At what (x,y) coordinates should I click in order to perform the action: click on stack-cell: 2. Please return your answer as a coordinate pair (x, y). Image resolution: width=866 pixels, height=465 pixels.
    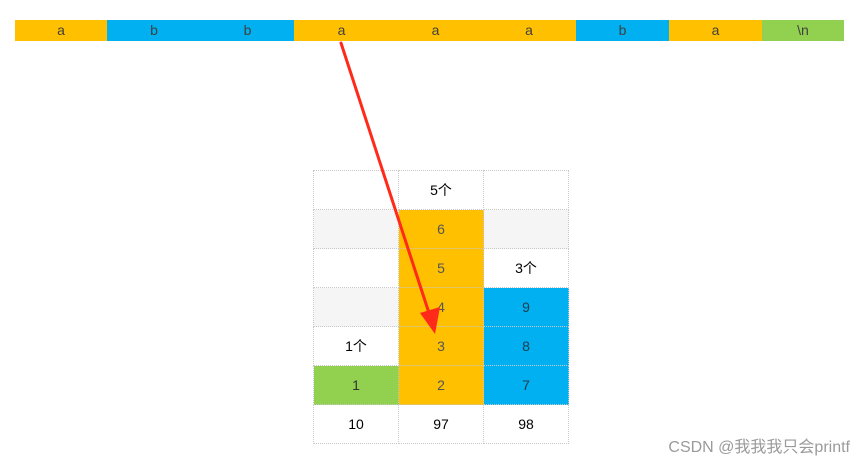
    Looking at the image, I should click on (441, 385).